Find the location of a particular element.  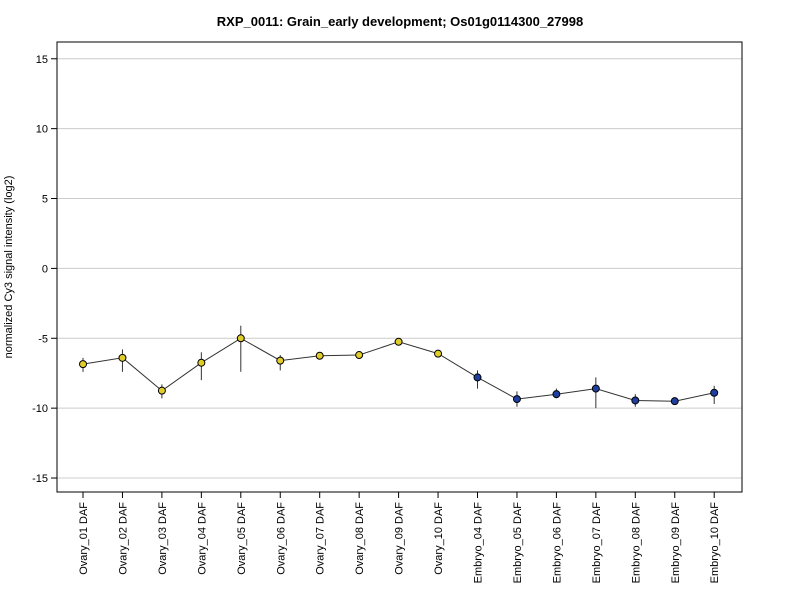

y-tick-label: 15 is located at coordinates (42, 60).